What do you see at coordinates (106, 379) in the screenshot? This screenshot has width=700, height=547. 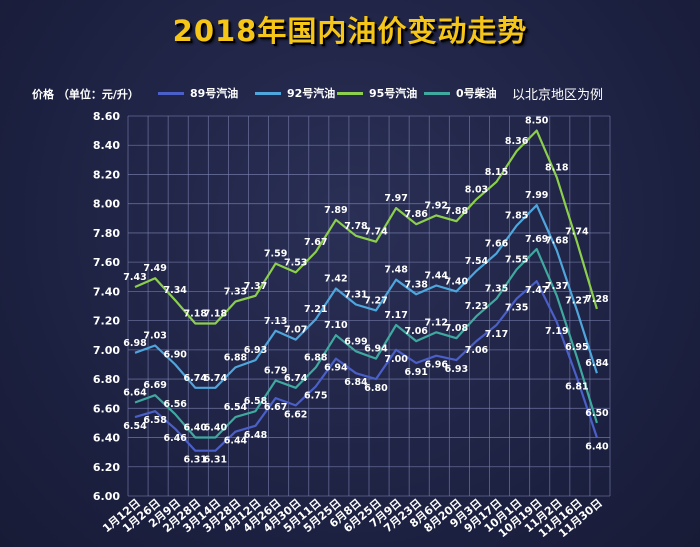 I see `y-tick-label: 6.80` at bounding box center [106, 379].